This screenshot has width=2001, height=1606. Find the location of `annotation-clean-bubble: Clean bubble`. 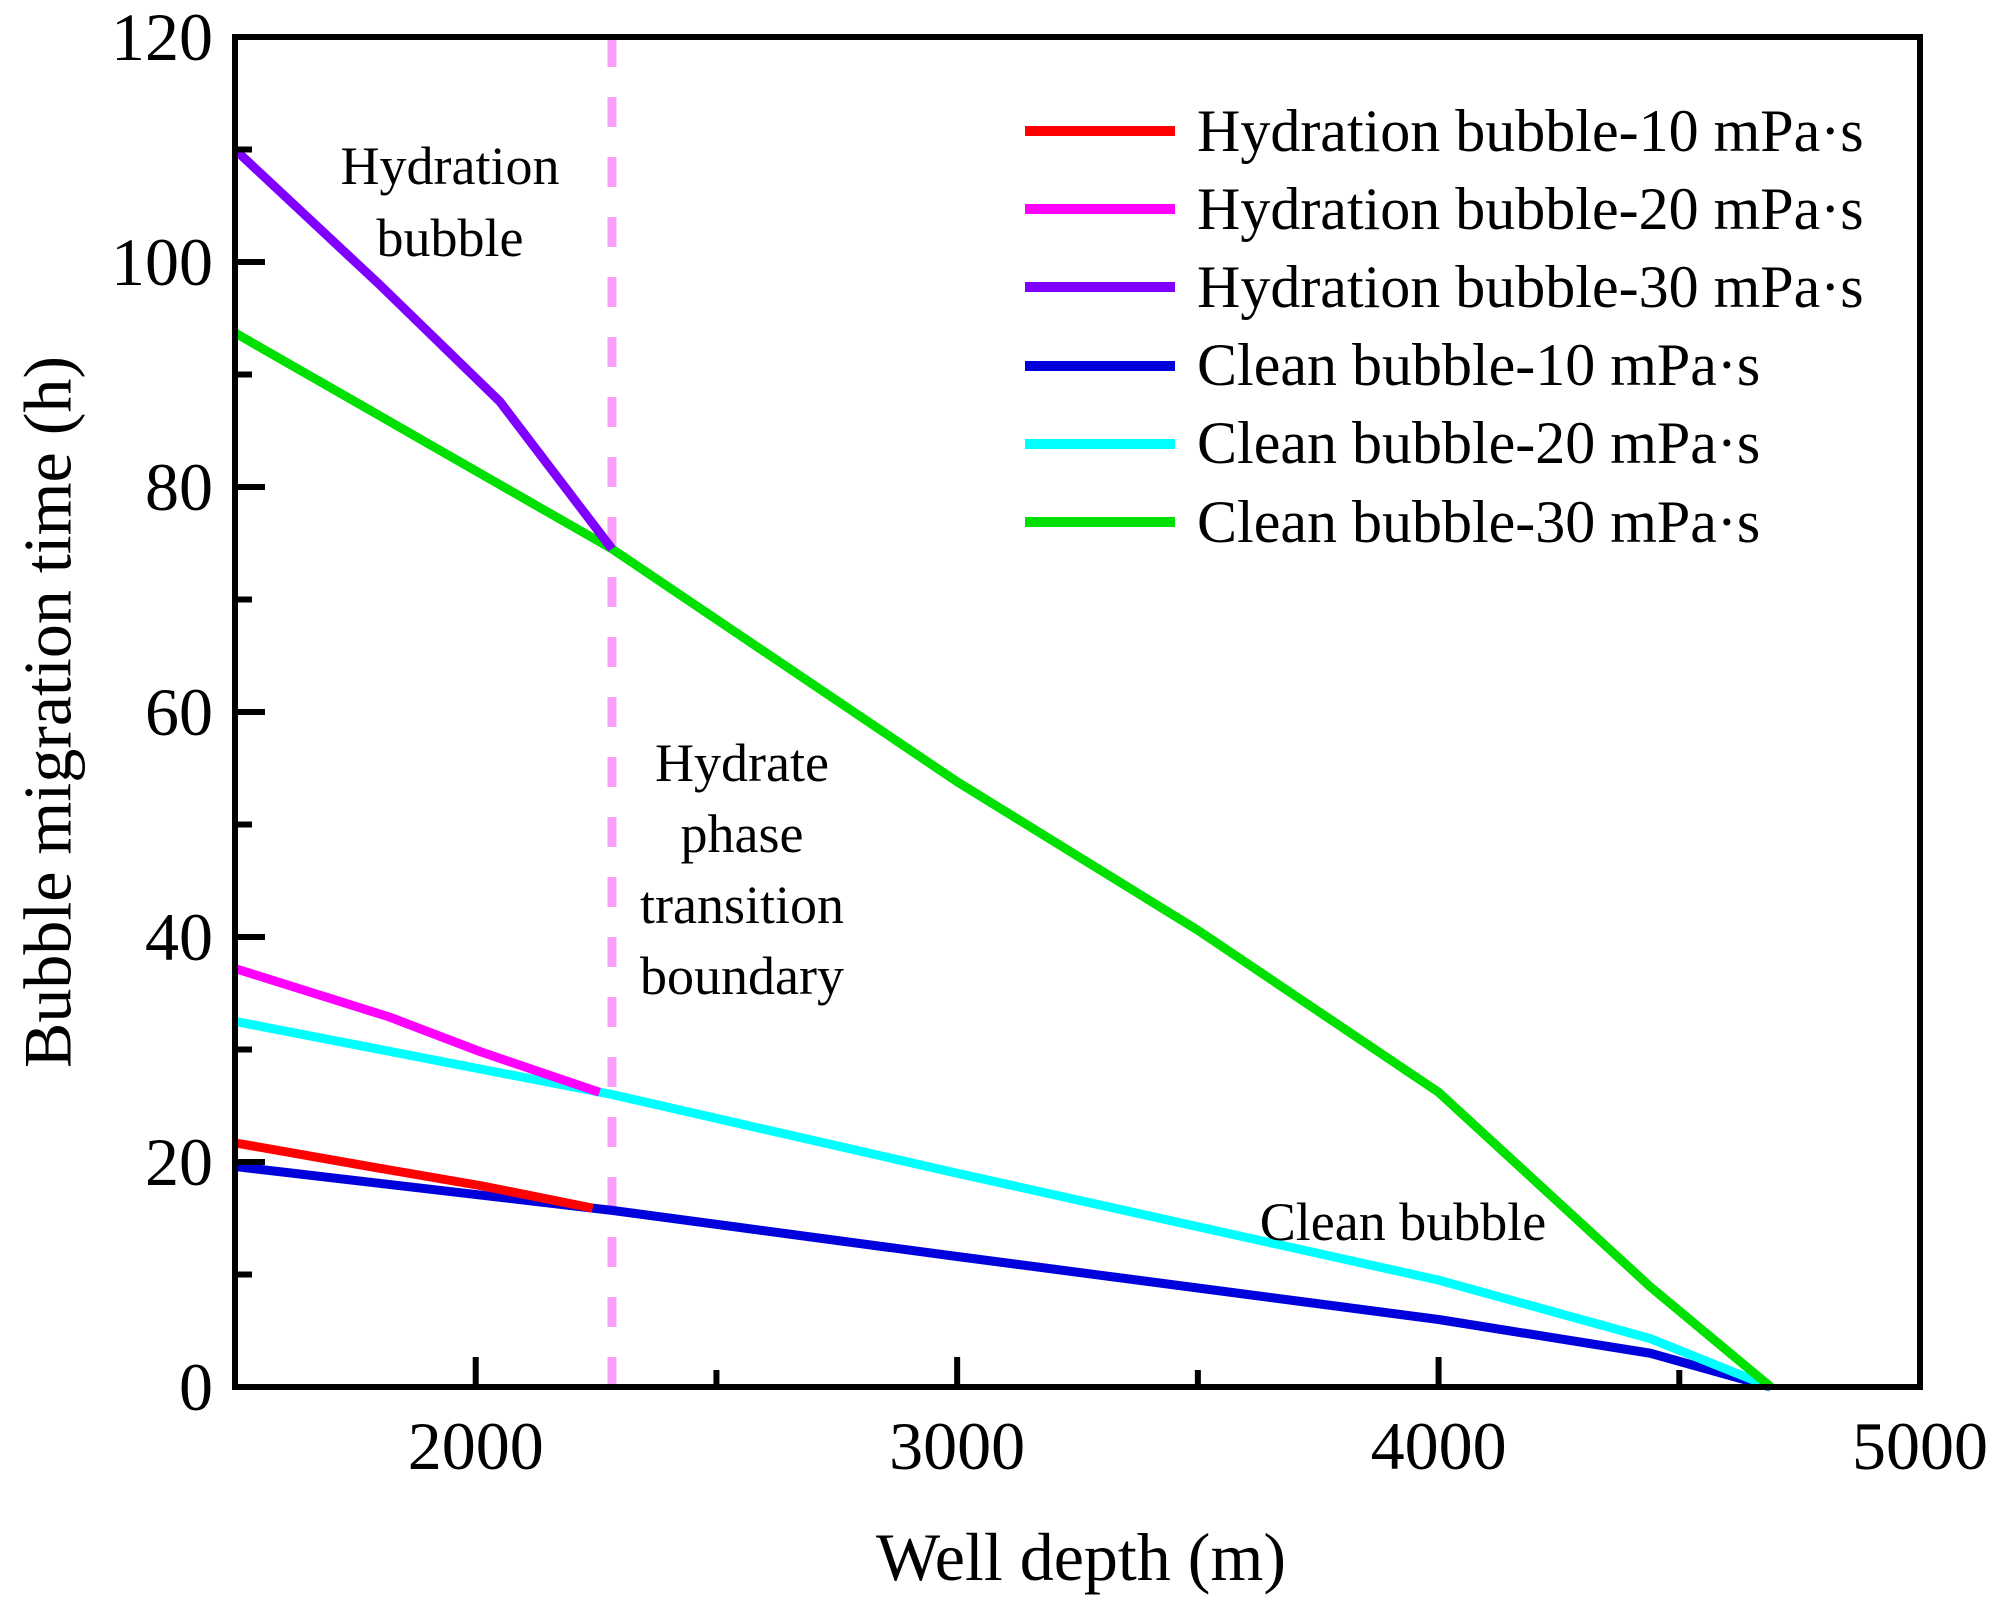

annotation-clean-bubble: Clean bubble is located at coordinates (1403, 1222).